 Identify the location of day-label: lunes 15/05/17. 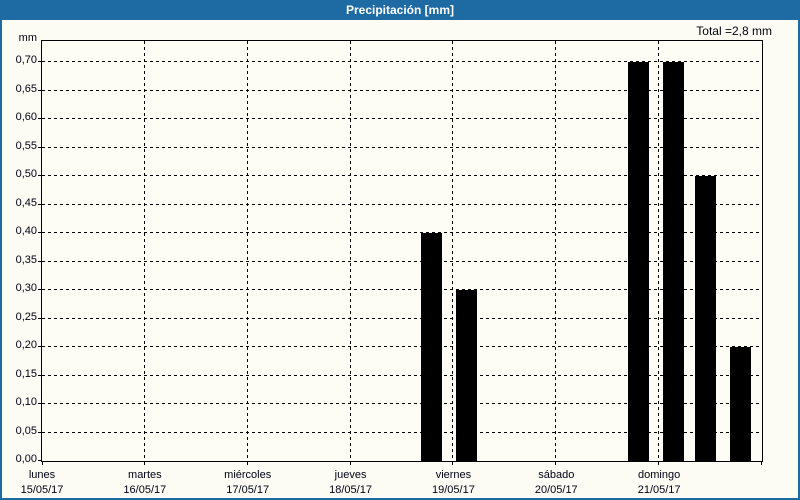
(51, 483).